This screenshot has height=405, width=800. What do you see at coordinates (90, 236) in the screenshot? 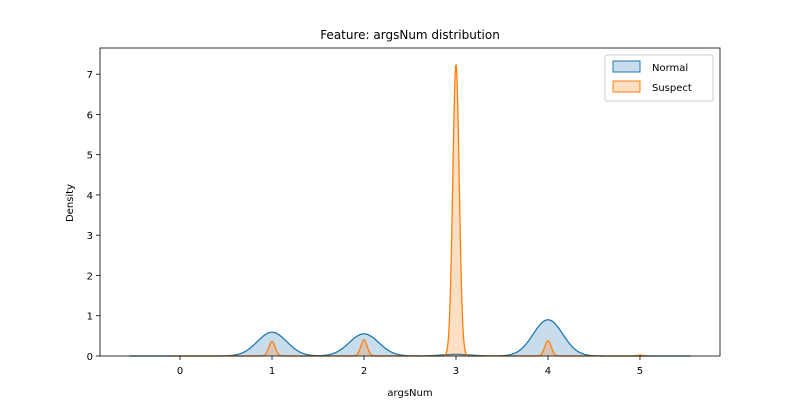
I see `y-tick-label: 3` at bounding box center [90, 236].